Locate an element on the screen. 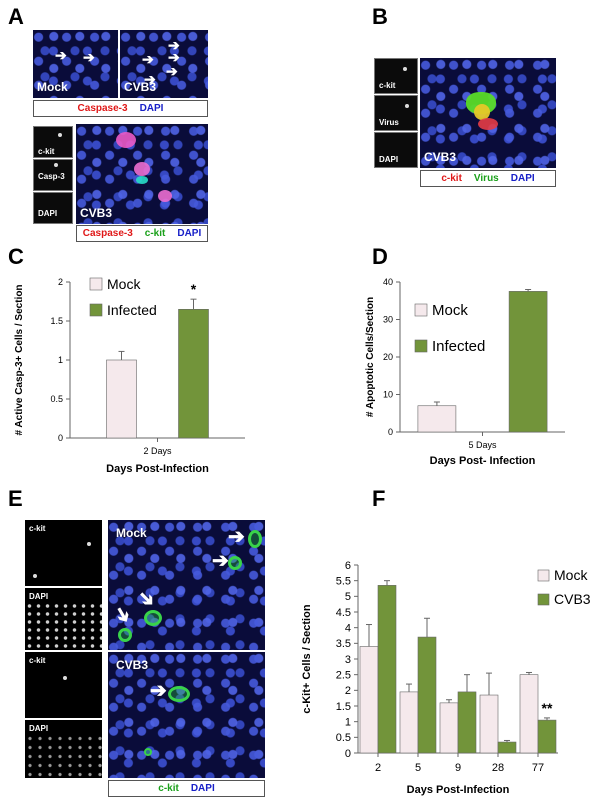 This screenshot has height=800, width=603. x-tick-label: 28 is located at coordinates (498, 768).